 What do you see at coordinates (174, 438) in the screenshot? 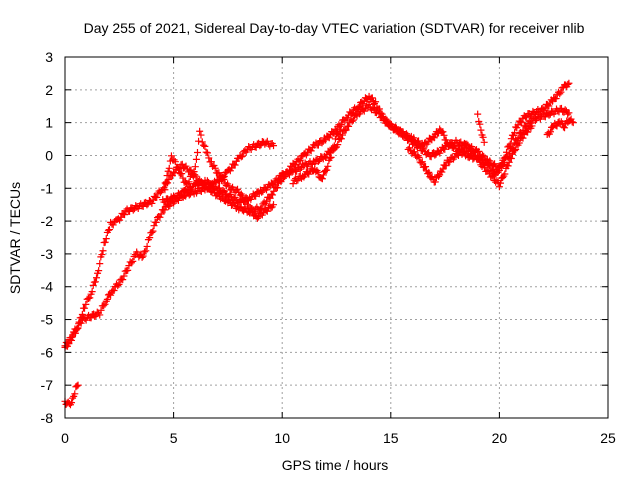
I see `x-tick-label: 5` at bounding box center [174, 438].